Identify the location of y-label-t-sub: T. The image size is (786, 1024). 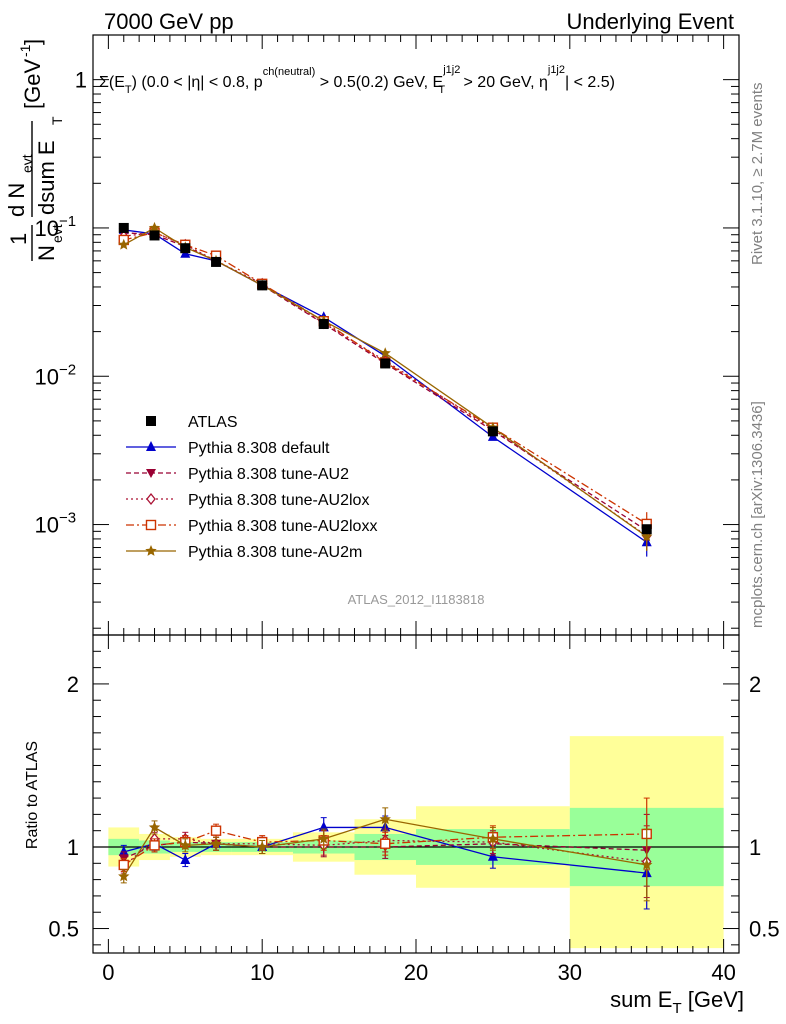
(57, 120).